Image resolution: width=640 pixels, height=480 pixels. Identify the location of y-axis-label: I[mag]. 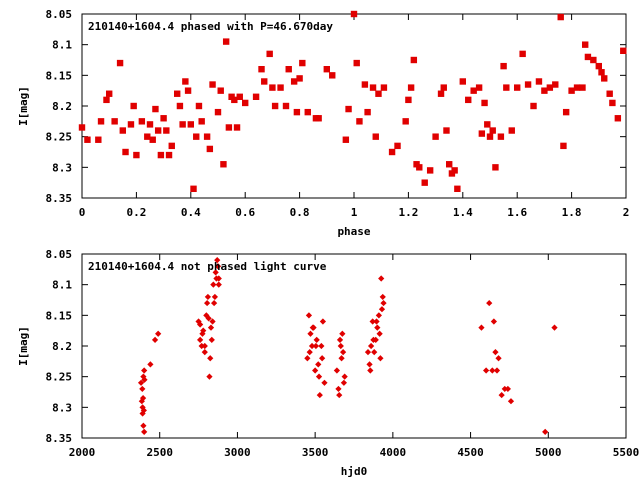
(23, 346).